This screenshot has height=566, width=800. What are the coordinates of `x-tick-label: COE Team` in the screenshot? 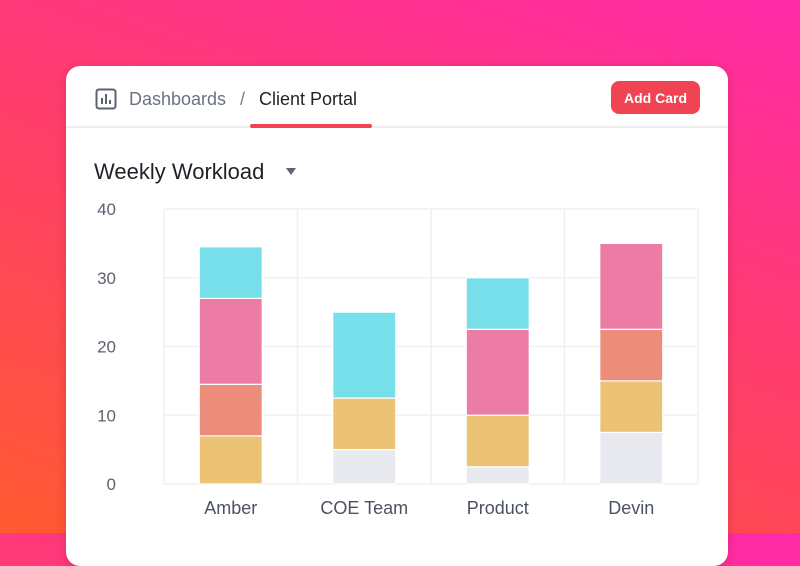 It's located at (364, 508).